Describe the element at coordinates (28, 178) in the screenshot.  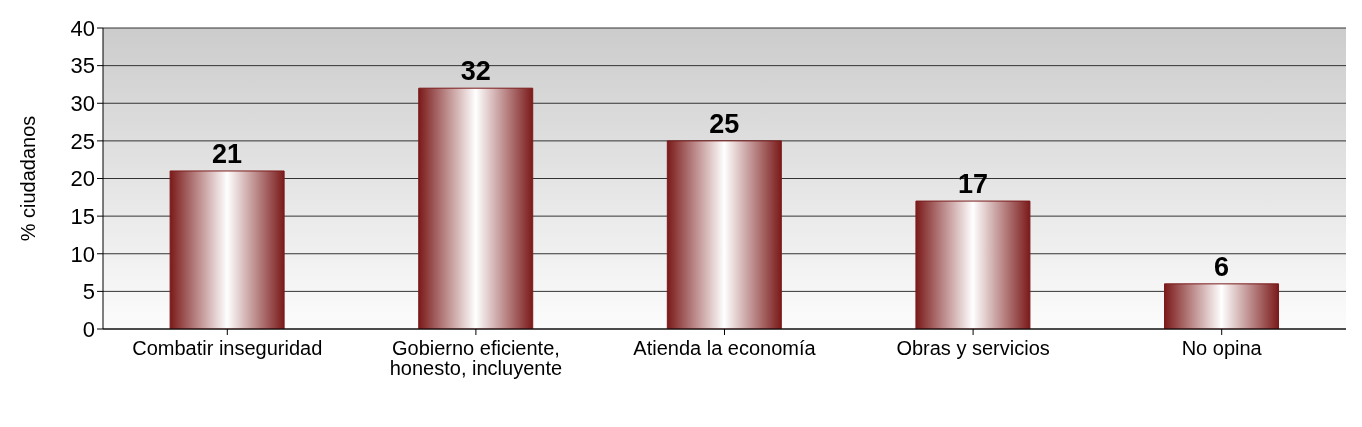
I see `y-axis-title: % ciudadanos` at that location.